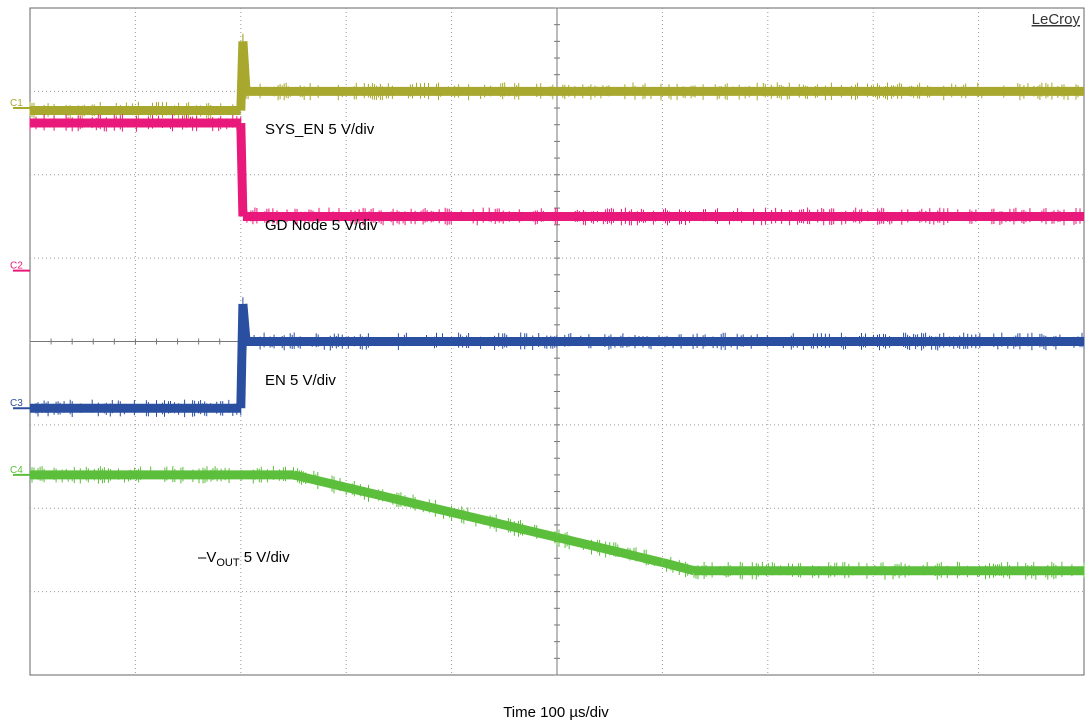 Image resolution: width=1085 pixels, height=725 pixels. I want to click on brand-label: LeCroy, so click(1056, 19).